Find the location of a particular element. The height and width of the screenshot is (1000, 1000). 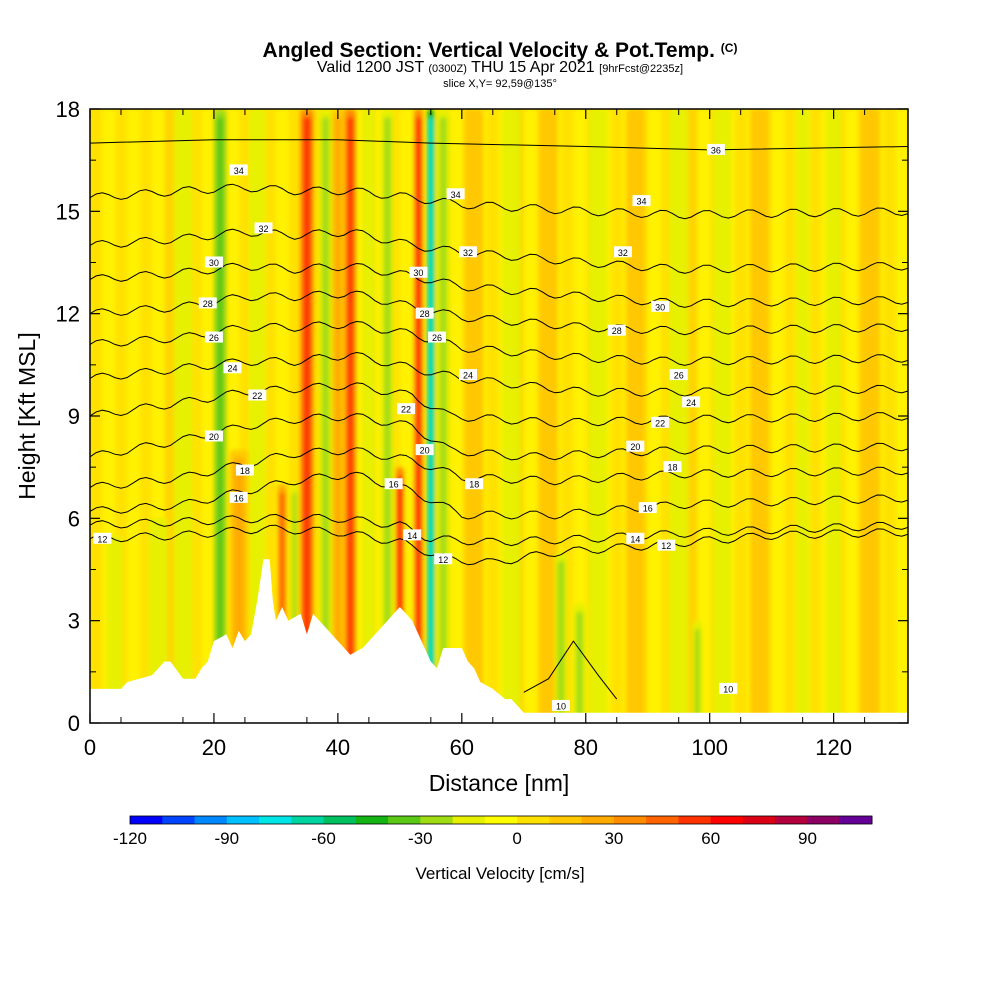

colorbar-tick-label: -120 is located at coordinates (130, 838).